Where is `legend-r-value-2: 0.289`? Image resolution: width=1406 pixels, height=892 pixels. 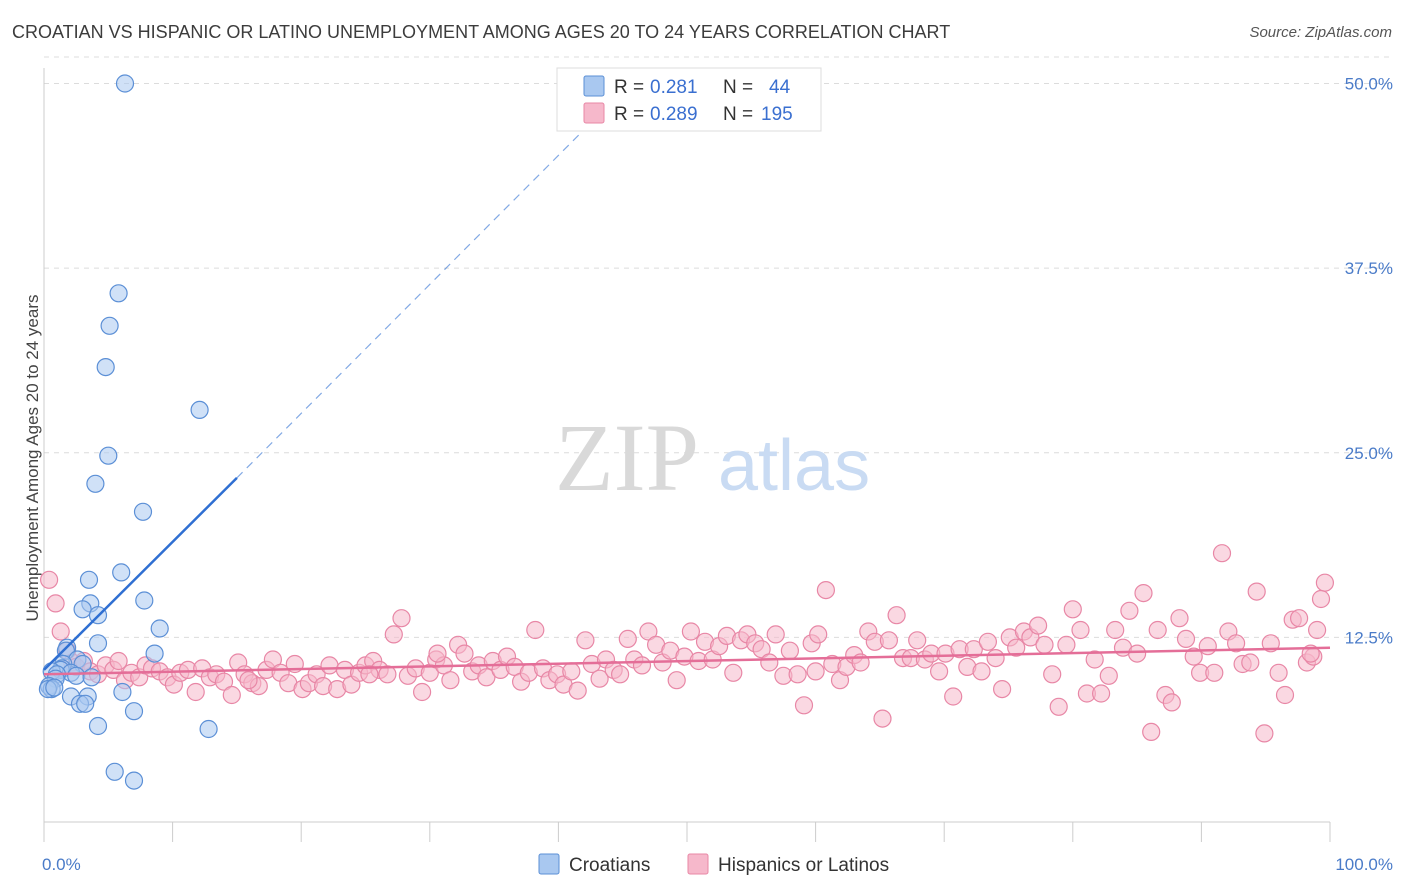 legend-r-value-2: 0.289 is located at coordinates (674, 114).